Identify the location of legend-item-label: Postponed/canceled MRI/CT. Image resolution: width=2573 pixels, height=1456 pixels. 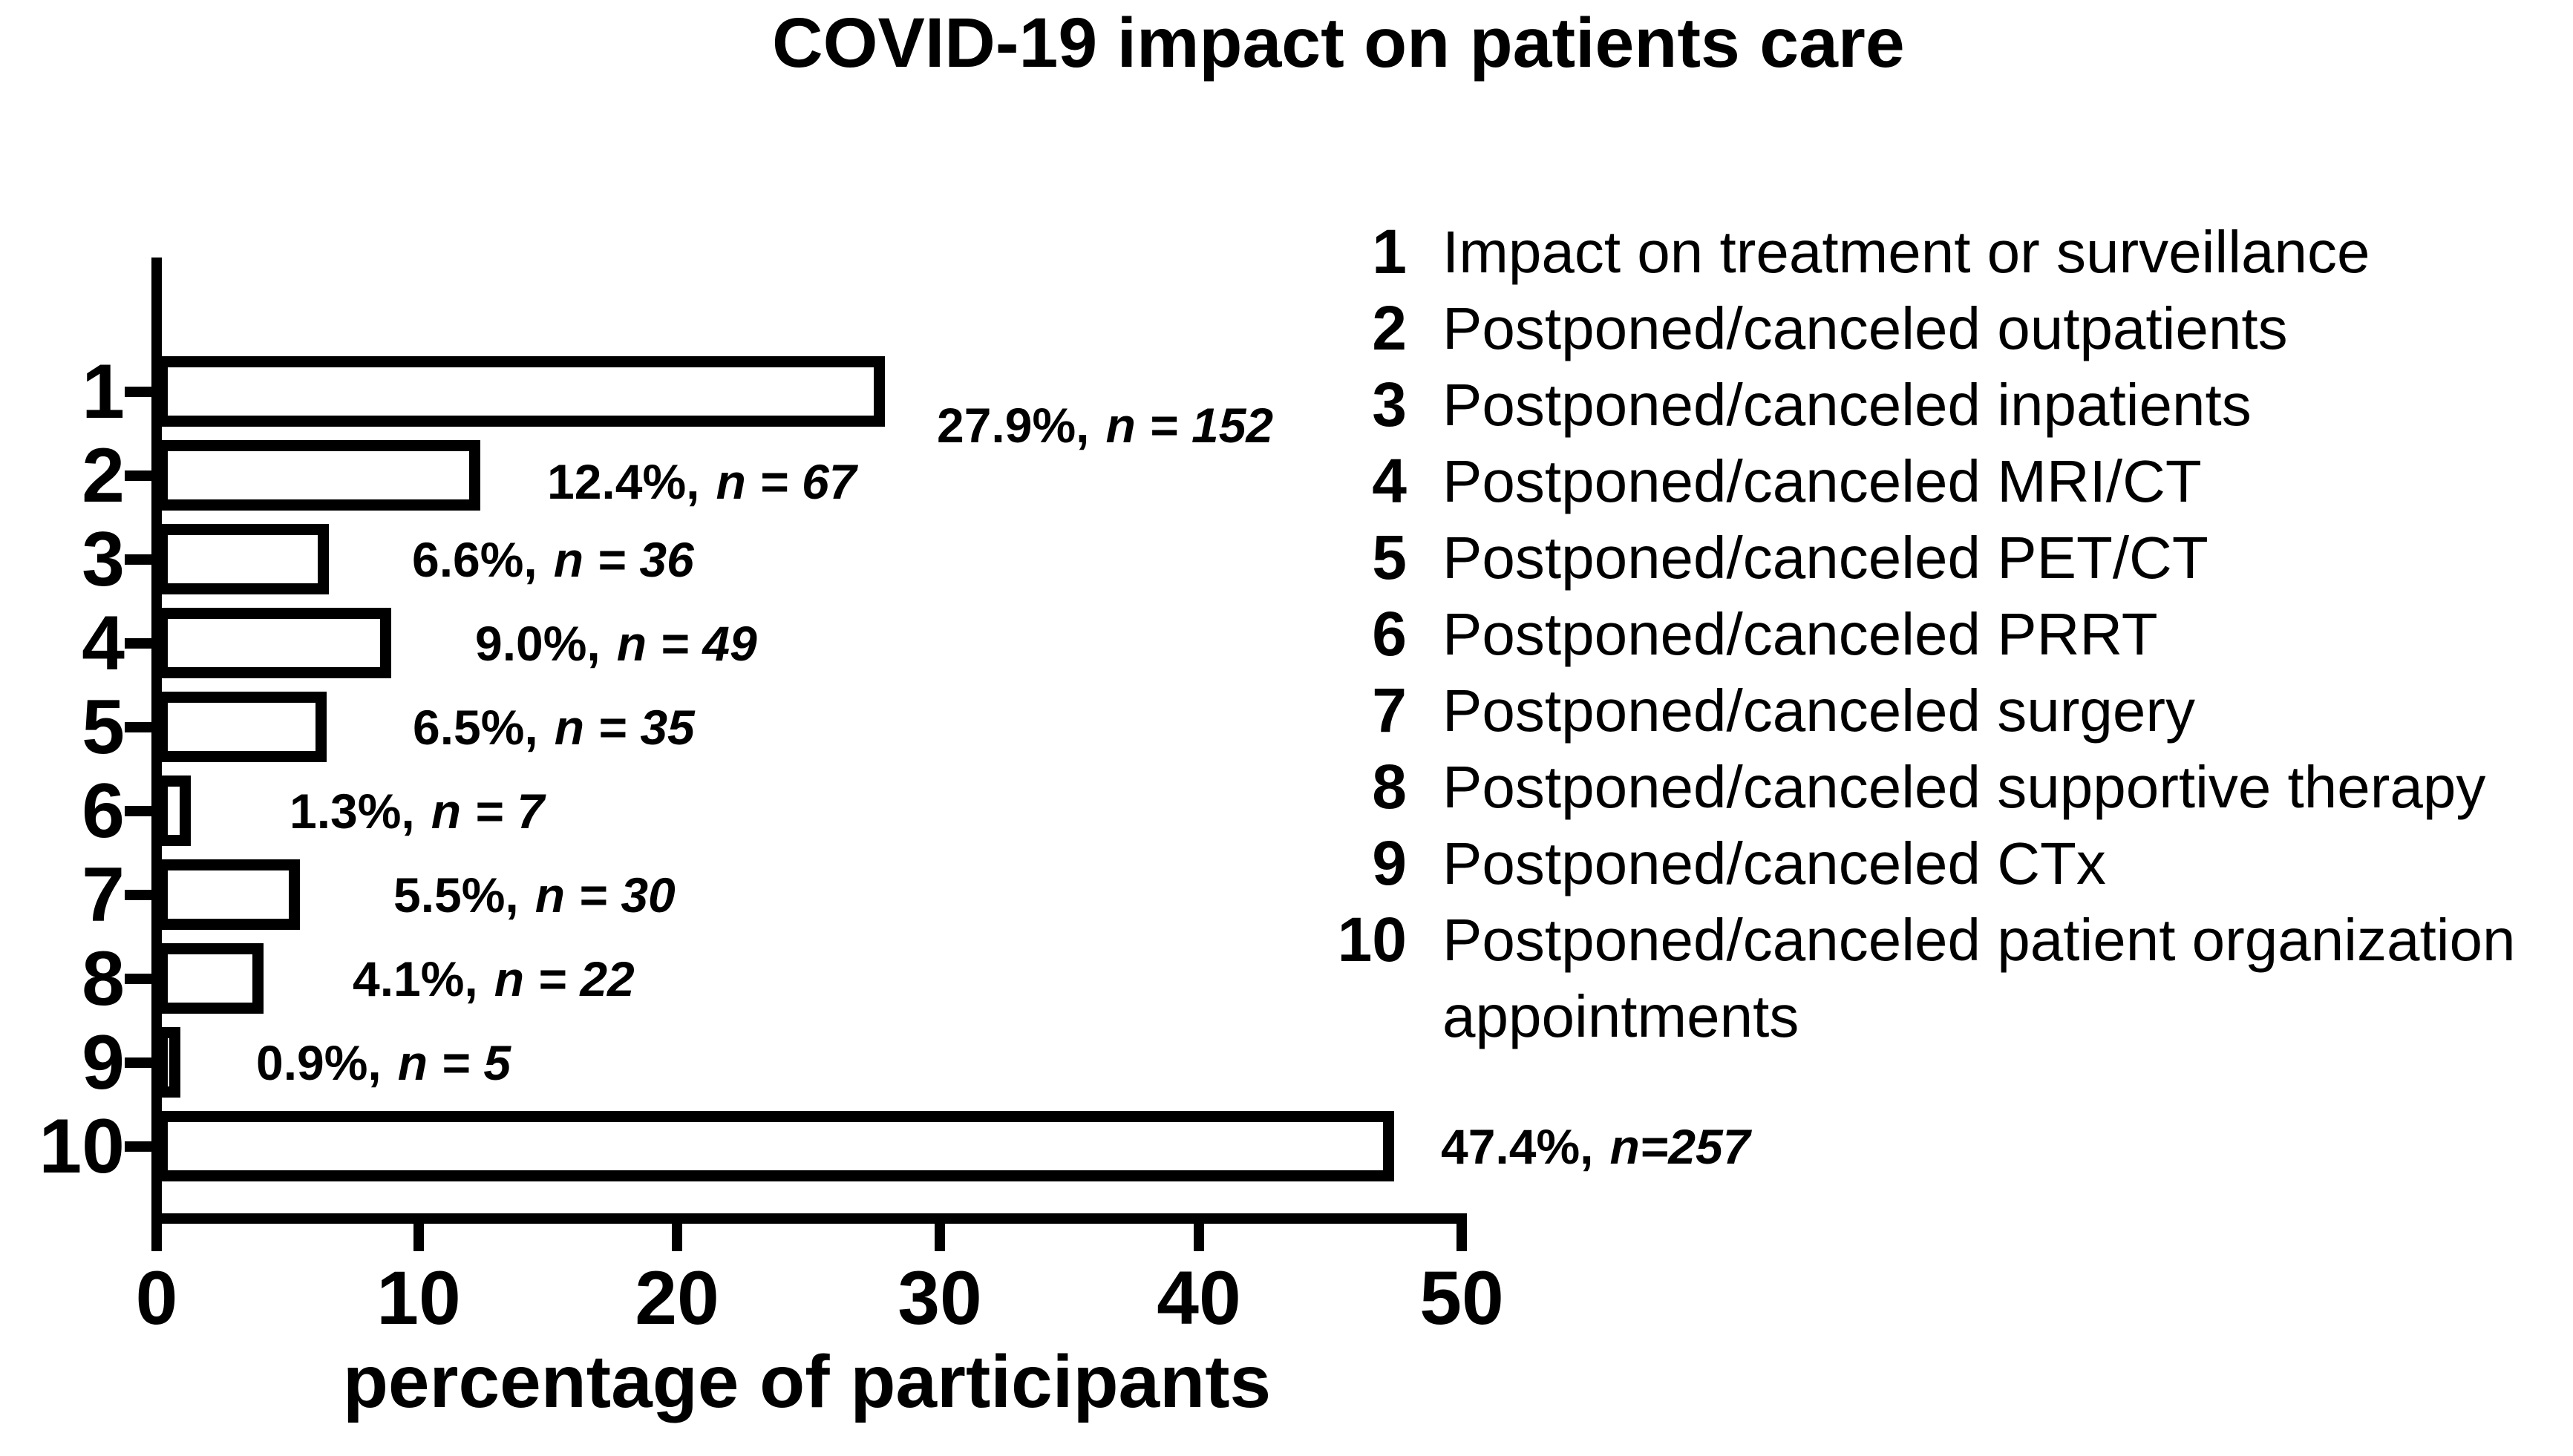
(1822, 481).